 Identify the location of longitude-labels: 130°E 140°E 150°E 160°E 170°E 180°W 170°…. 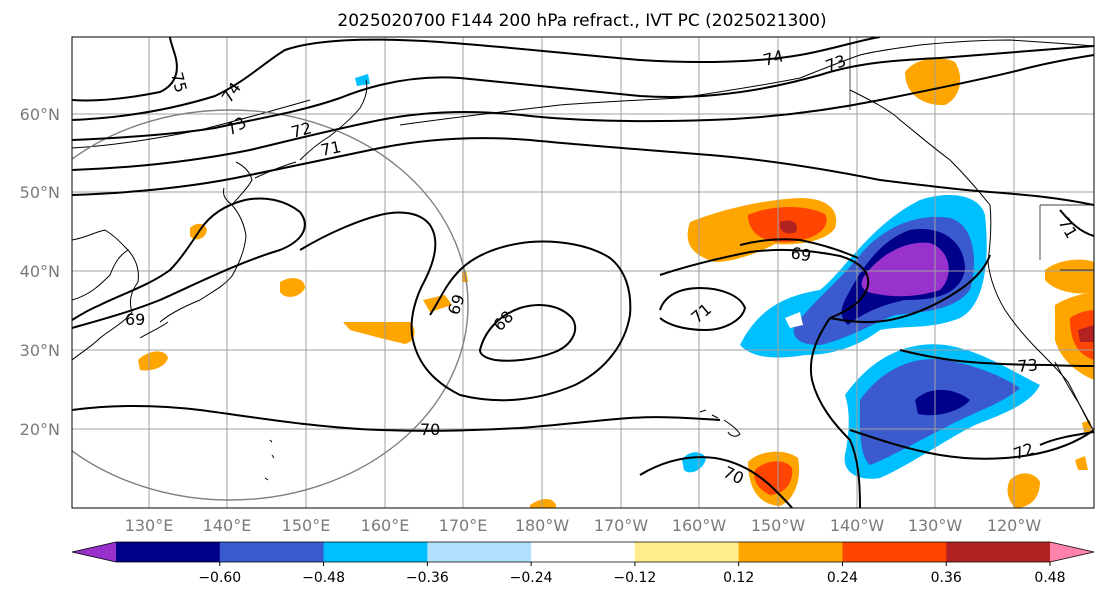
(583, 525).